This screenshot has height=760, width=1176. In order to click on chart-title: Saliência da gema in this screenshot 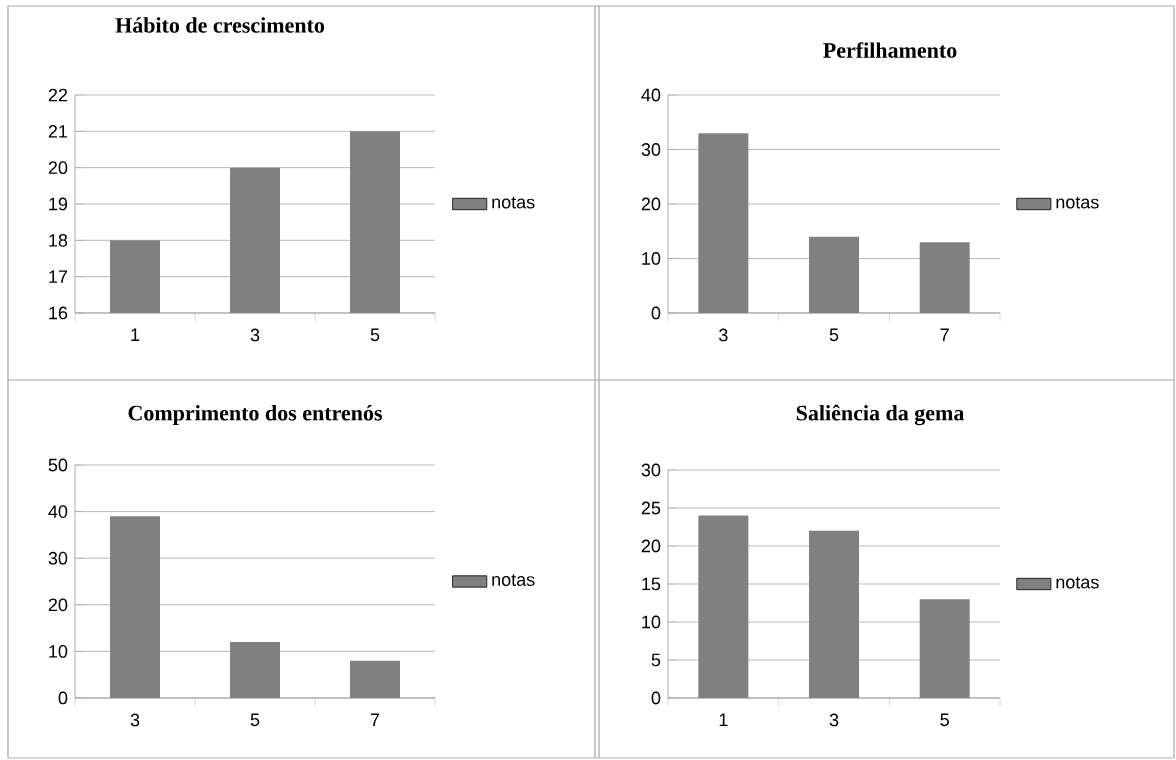, I will do `click(880, 415)`.